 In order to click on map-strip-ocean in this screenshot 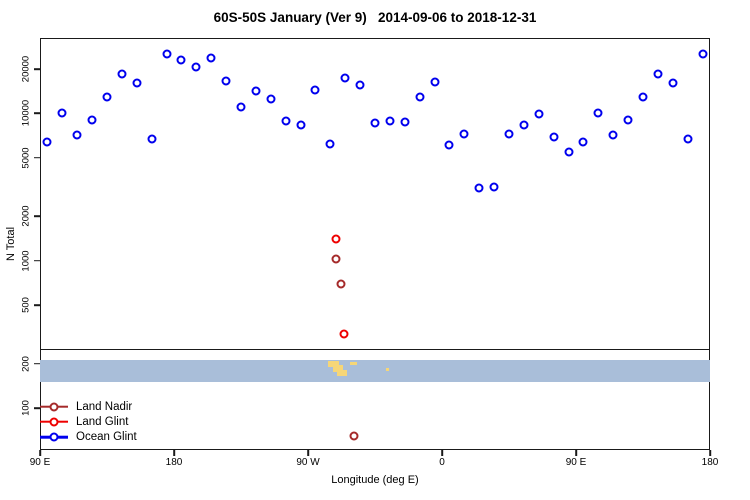, I will do `click(375, 371)`.